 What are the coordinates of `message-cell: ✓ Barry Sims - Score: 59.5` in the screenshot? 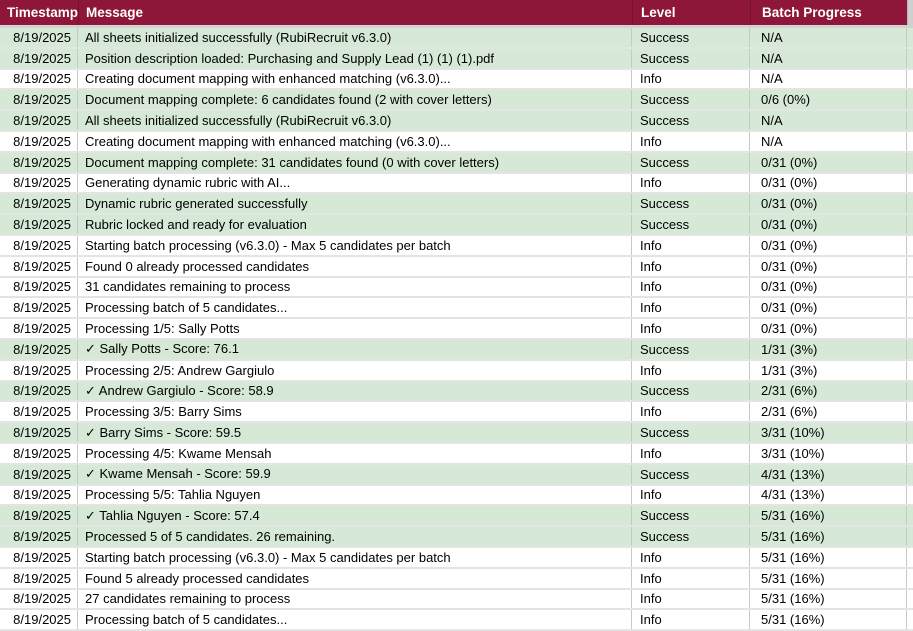 It's located at (355, 432).